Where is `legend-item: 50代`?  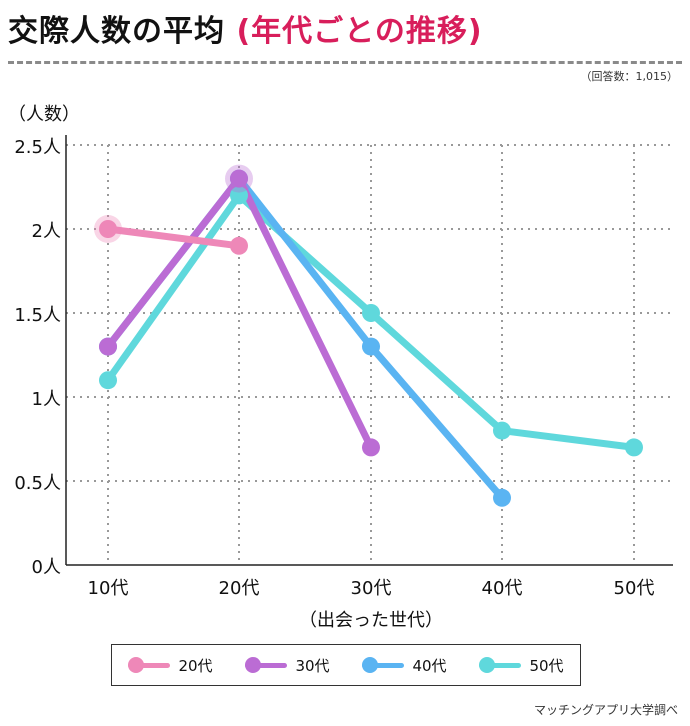
legend-item: 50代 is located at coordinates (521, 665).